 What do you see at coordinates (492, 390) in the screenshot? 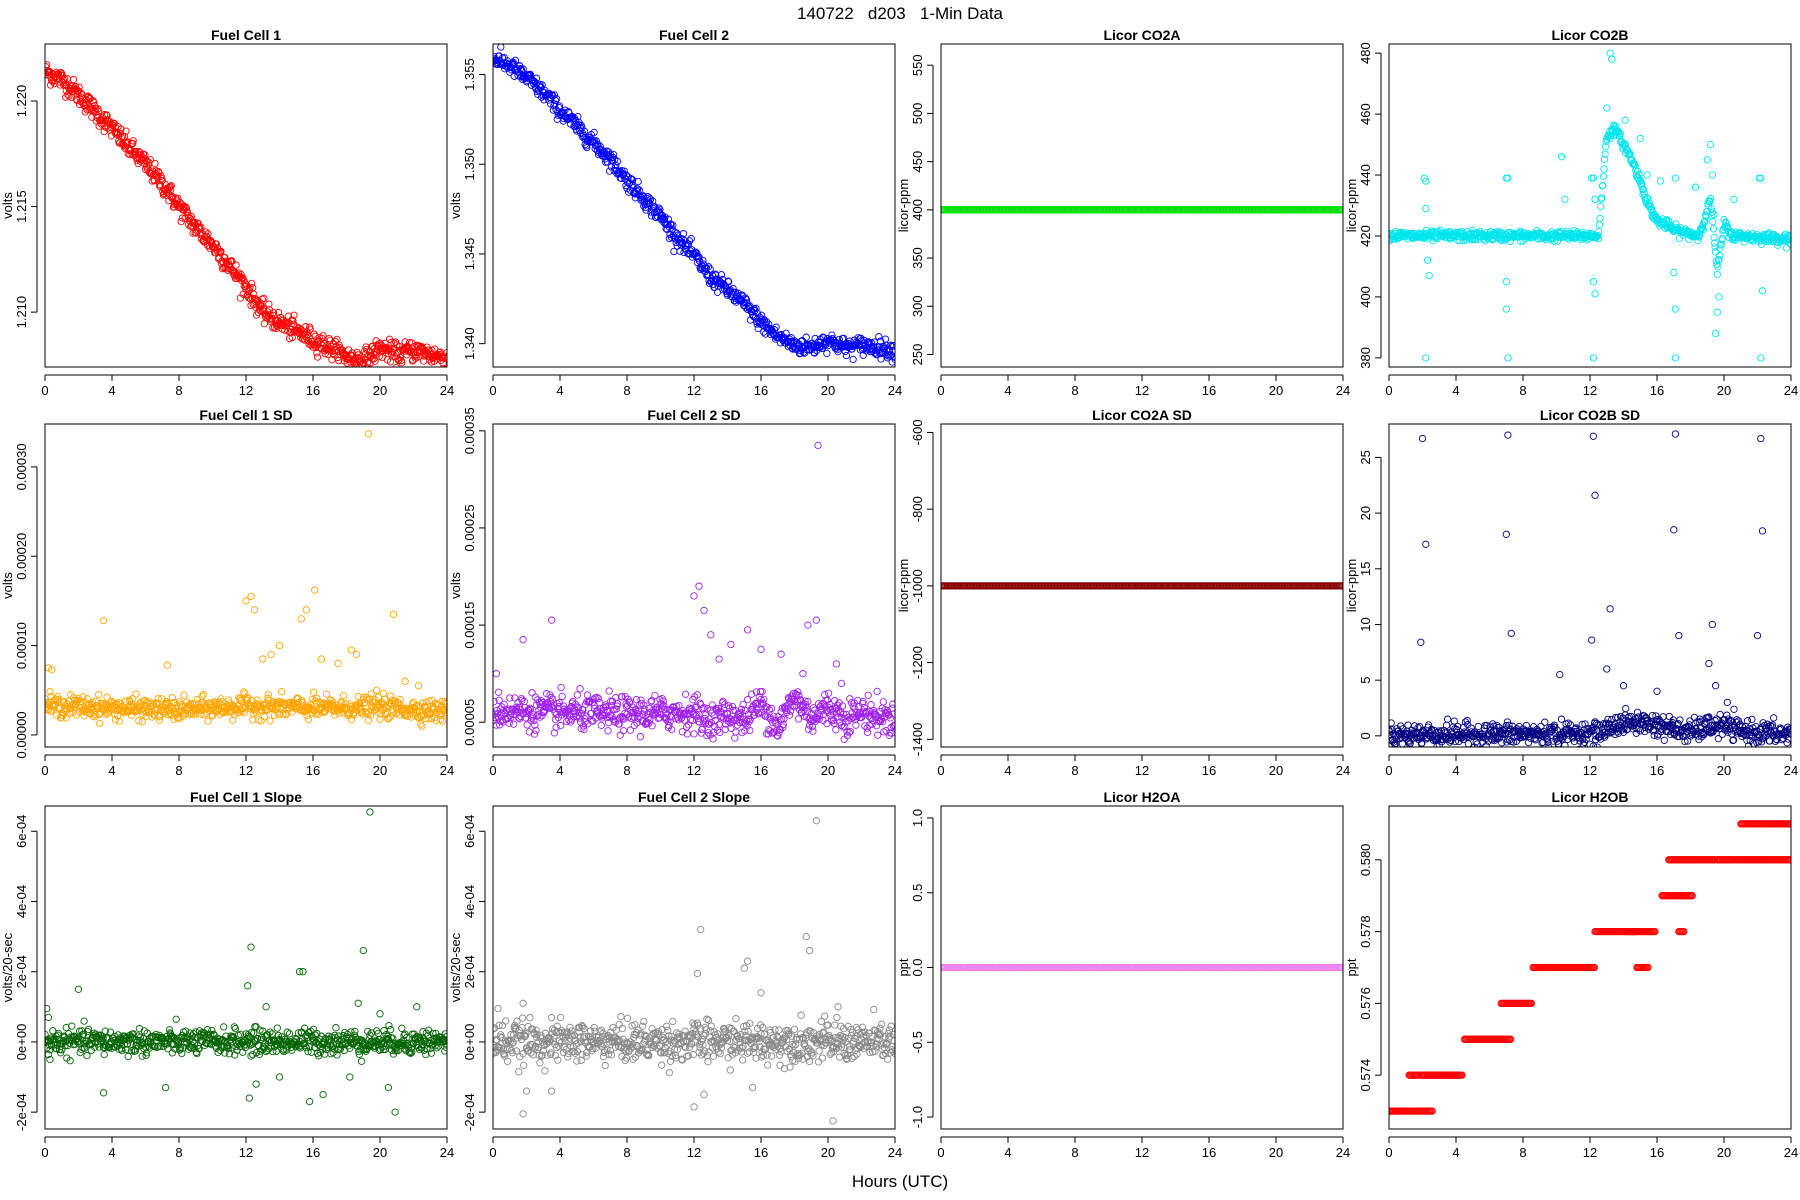
I see `x-tick-label: 0` at bounding box center [492, 390].